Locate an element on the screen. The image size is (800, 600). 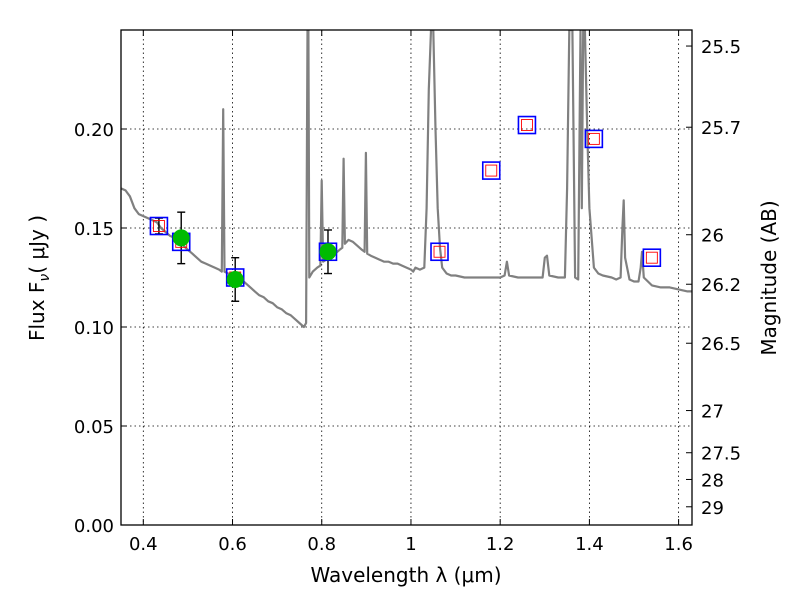
y-tick-label: 0.20 is located at coordinates (94, 130).